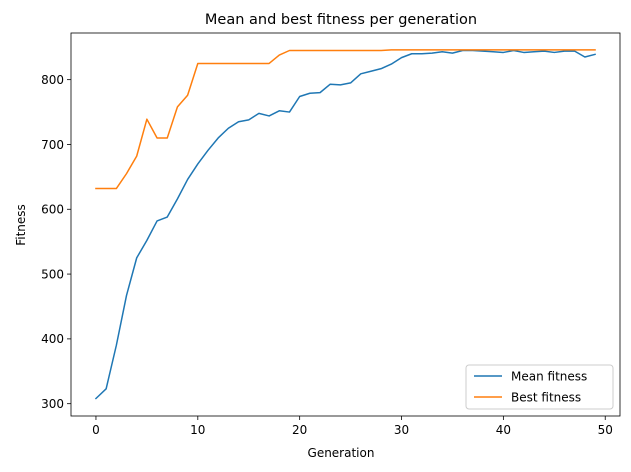 The width and height of the screenshot is (631, 472). I want to click on x-tick-label: 20, so click(299, 430).